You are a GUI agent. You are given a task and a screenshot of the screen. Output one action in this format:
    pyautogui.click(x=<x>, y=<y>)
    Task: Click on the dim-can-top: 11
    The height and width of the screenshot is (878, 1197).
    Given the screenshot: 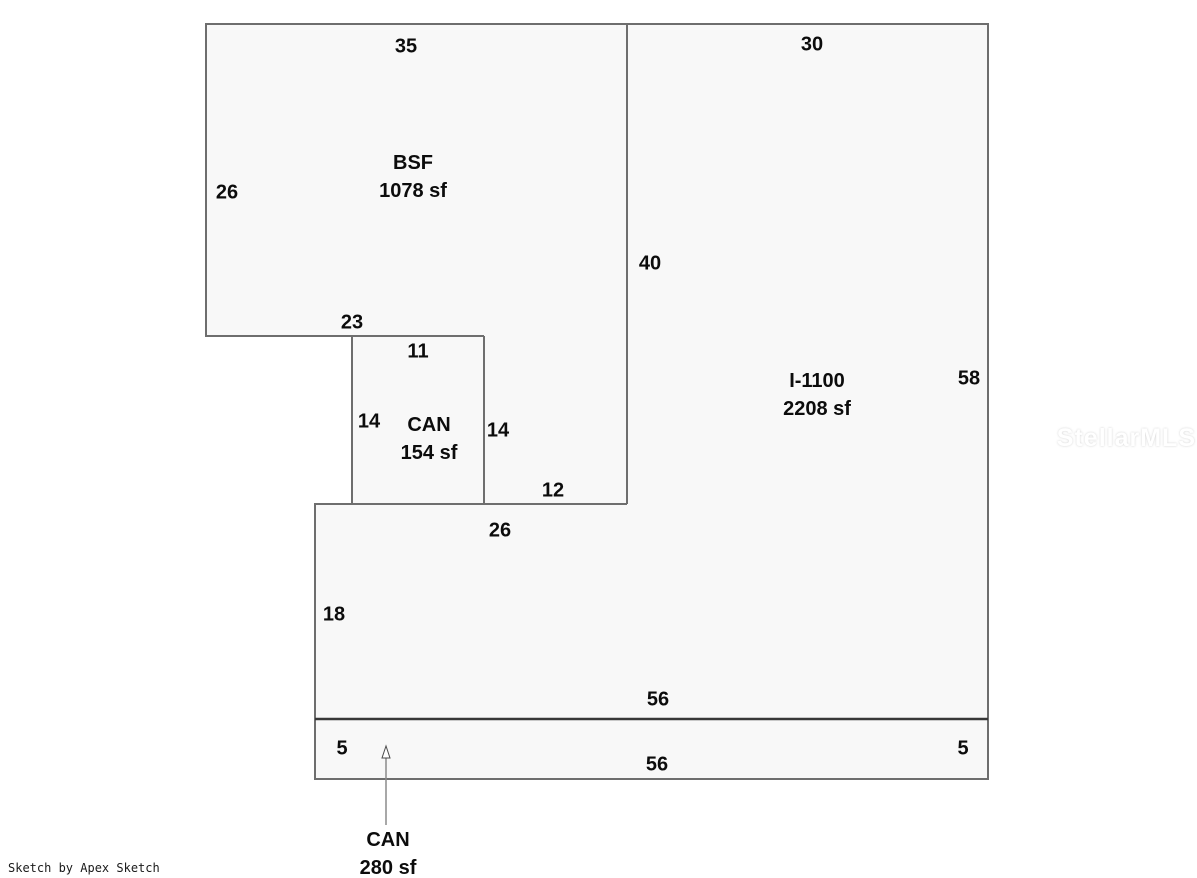 What is the action you would take?
    pyautogui.click(x=418, y=351)
    